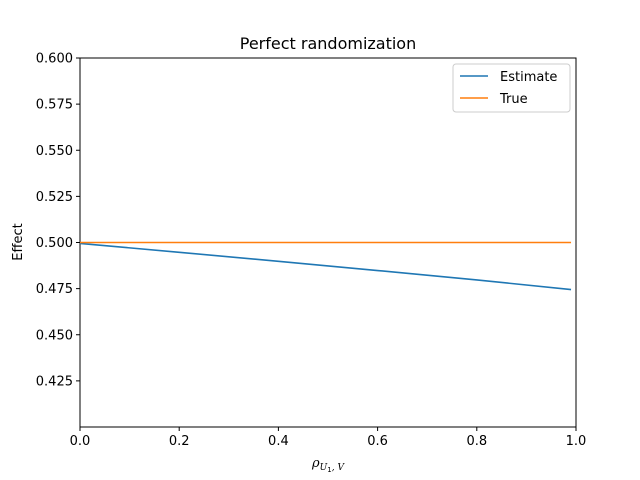  I want to click on x-axis-label-subscript-main: U, so click(324, 468).